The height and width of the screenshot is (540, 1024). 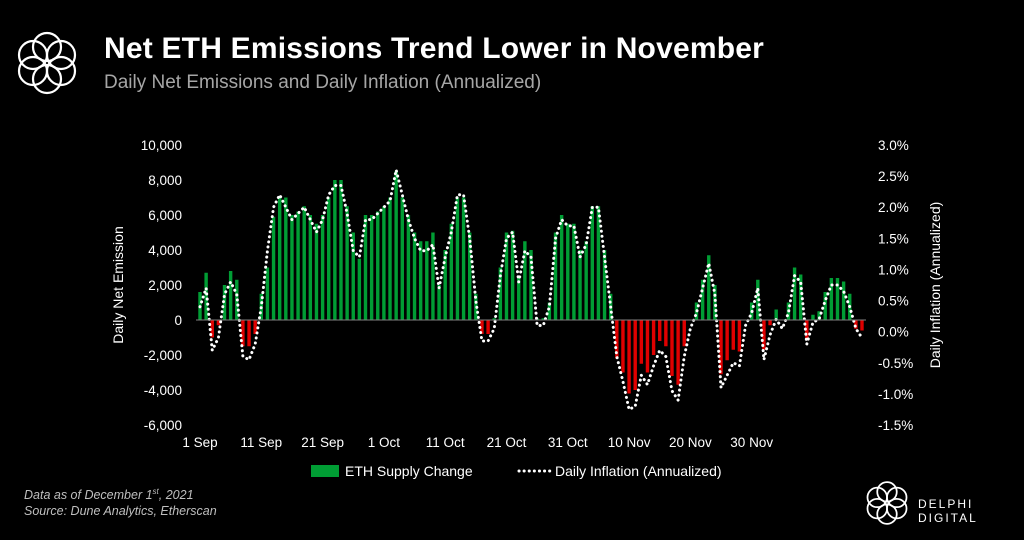 What do you see at coordinates (120, 511) in the screenshot?
I see `source-note: Source: Dune Analytics, Etherscan` at bounding box center [120, 511].